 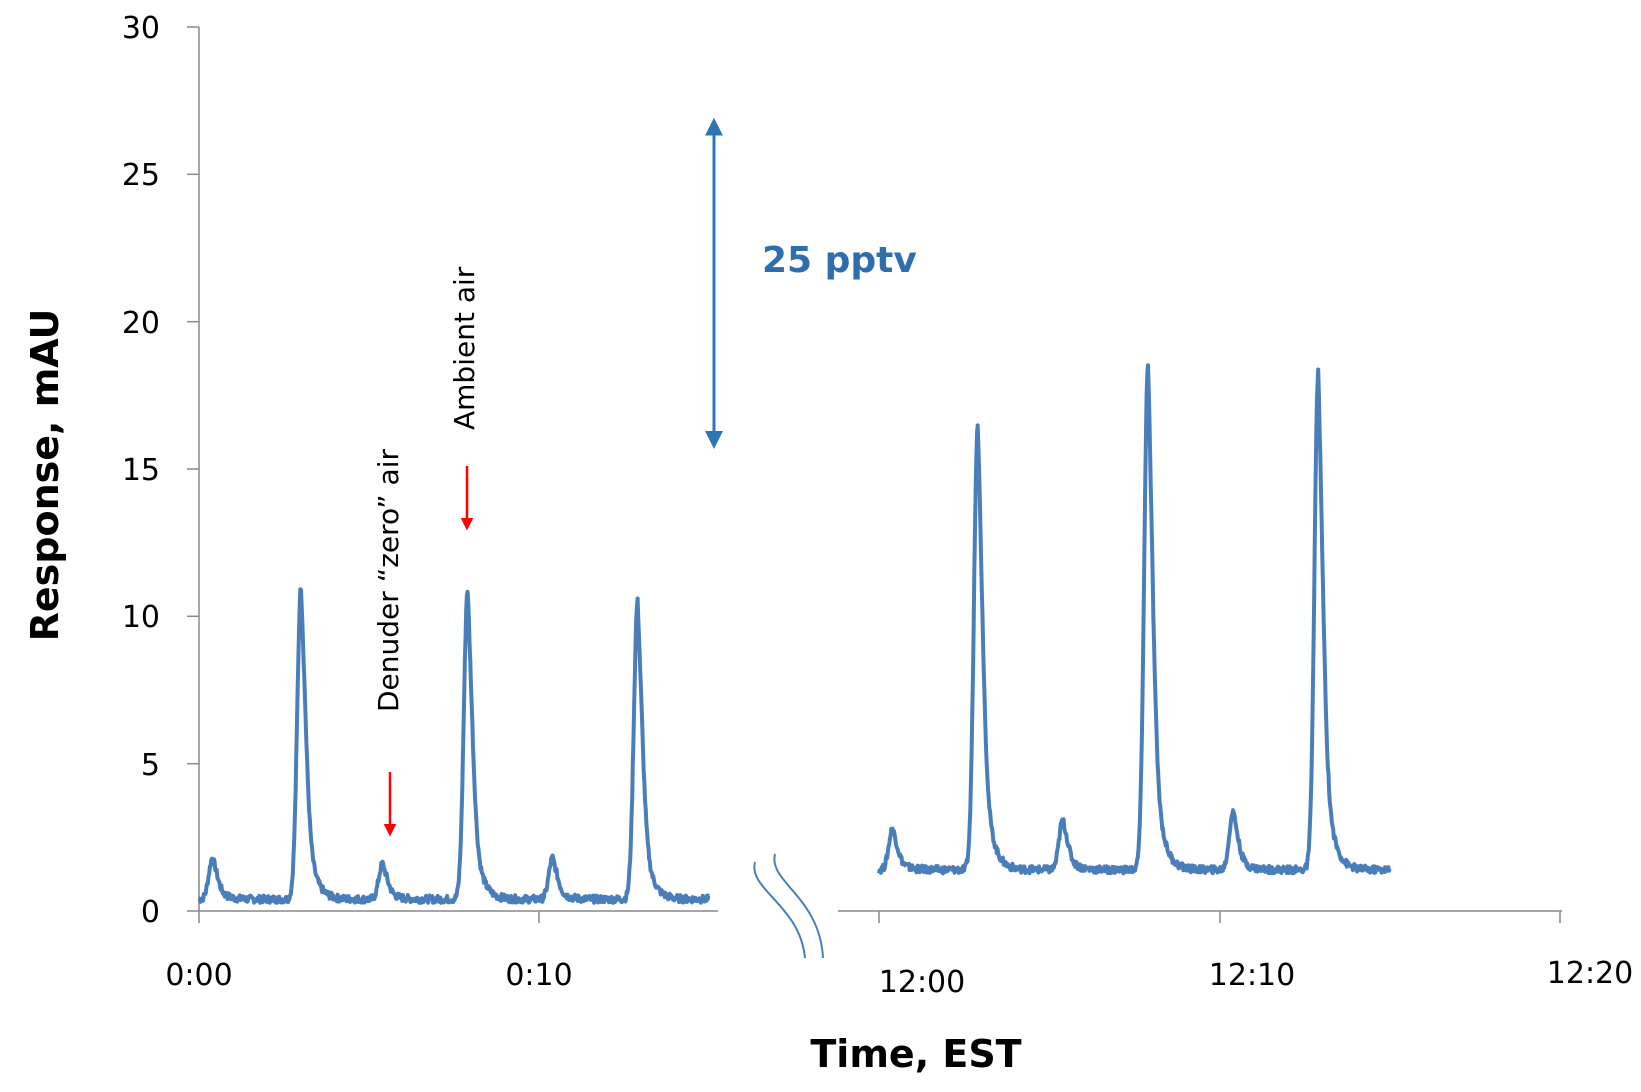 What do you see at coordinates (388, 580) in the screenshot?
I see `annotation-zero-air: Denuder “zero” air` at bounding box center [388, 580].